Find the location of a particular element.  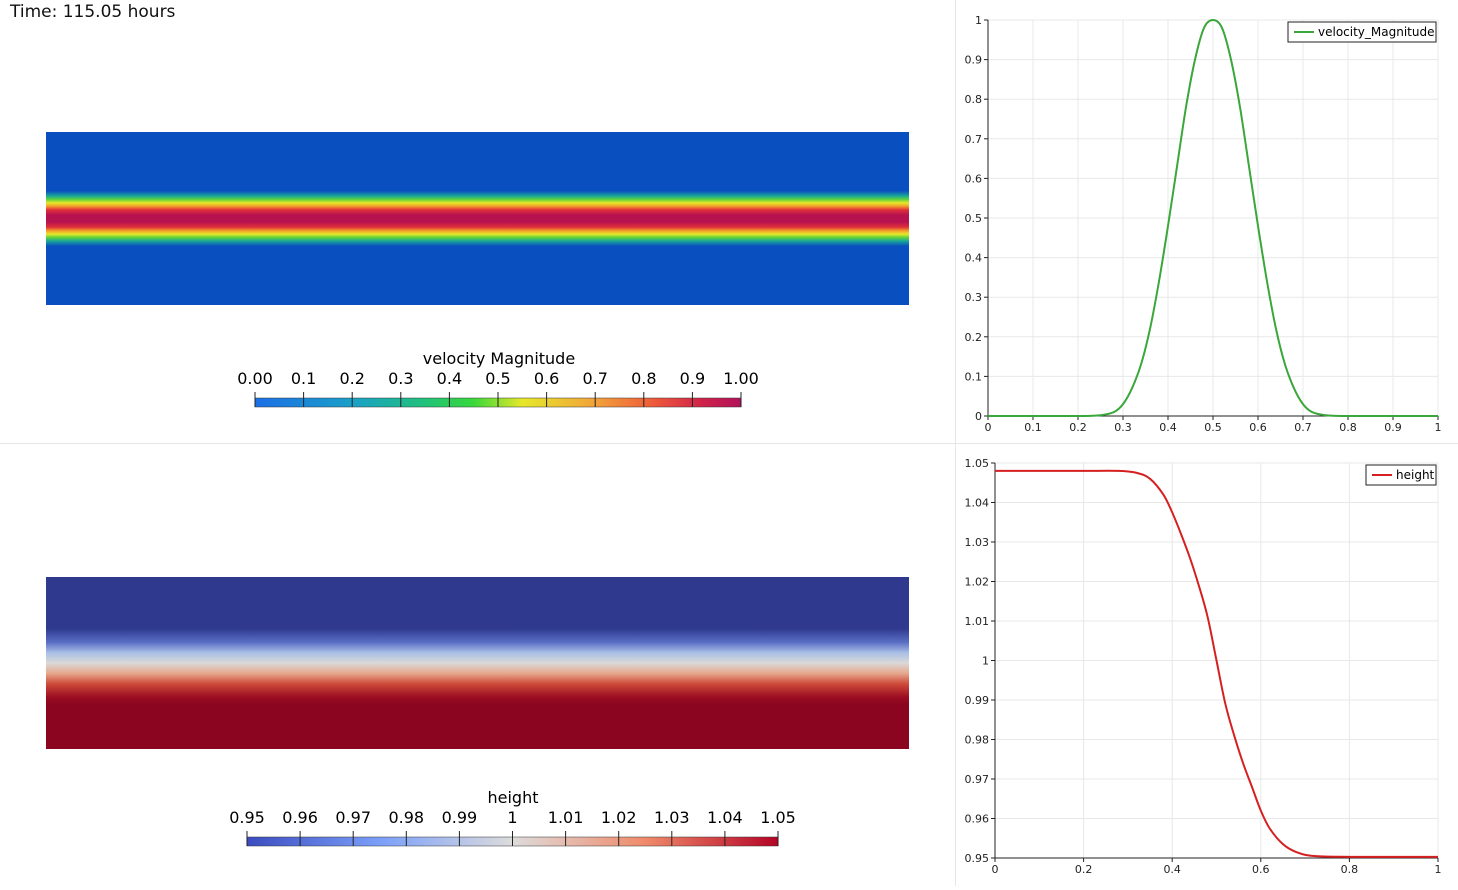

velocity-colorbar-tick-label: 0.1 is located at coordinates (303, 378).